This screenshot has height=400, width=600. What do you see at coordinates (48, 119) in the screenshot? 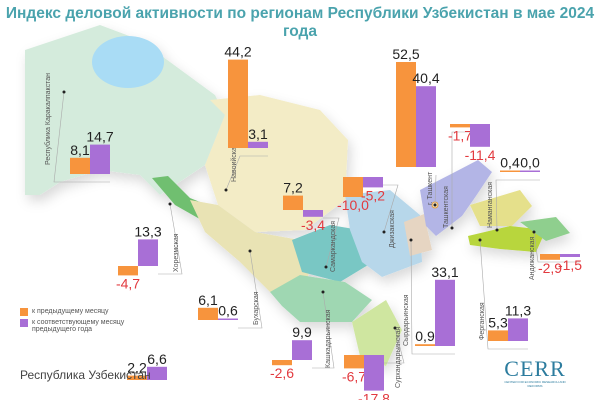
I see `region-label: Республика Каракалпакстан` at bounding box center [48, 119].